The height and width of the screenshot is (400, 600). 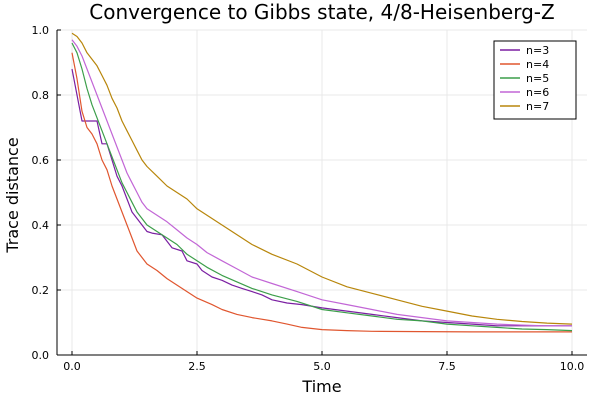 I want to click on y-tick-label: 0.4, so click(x=41, y=225).